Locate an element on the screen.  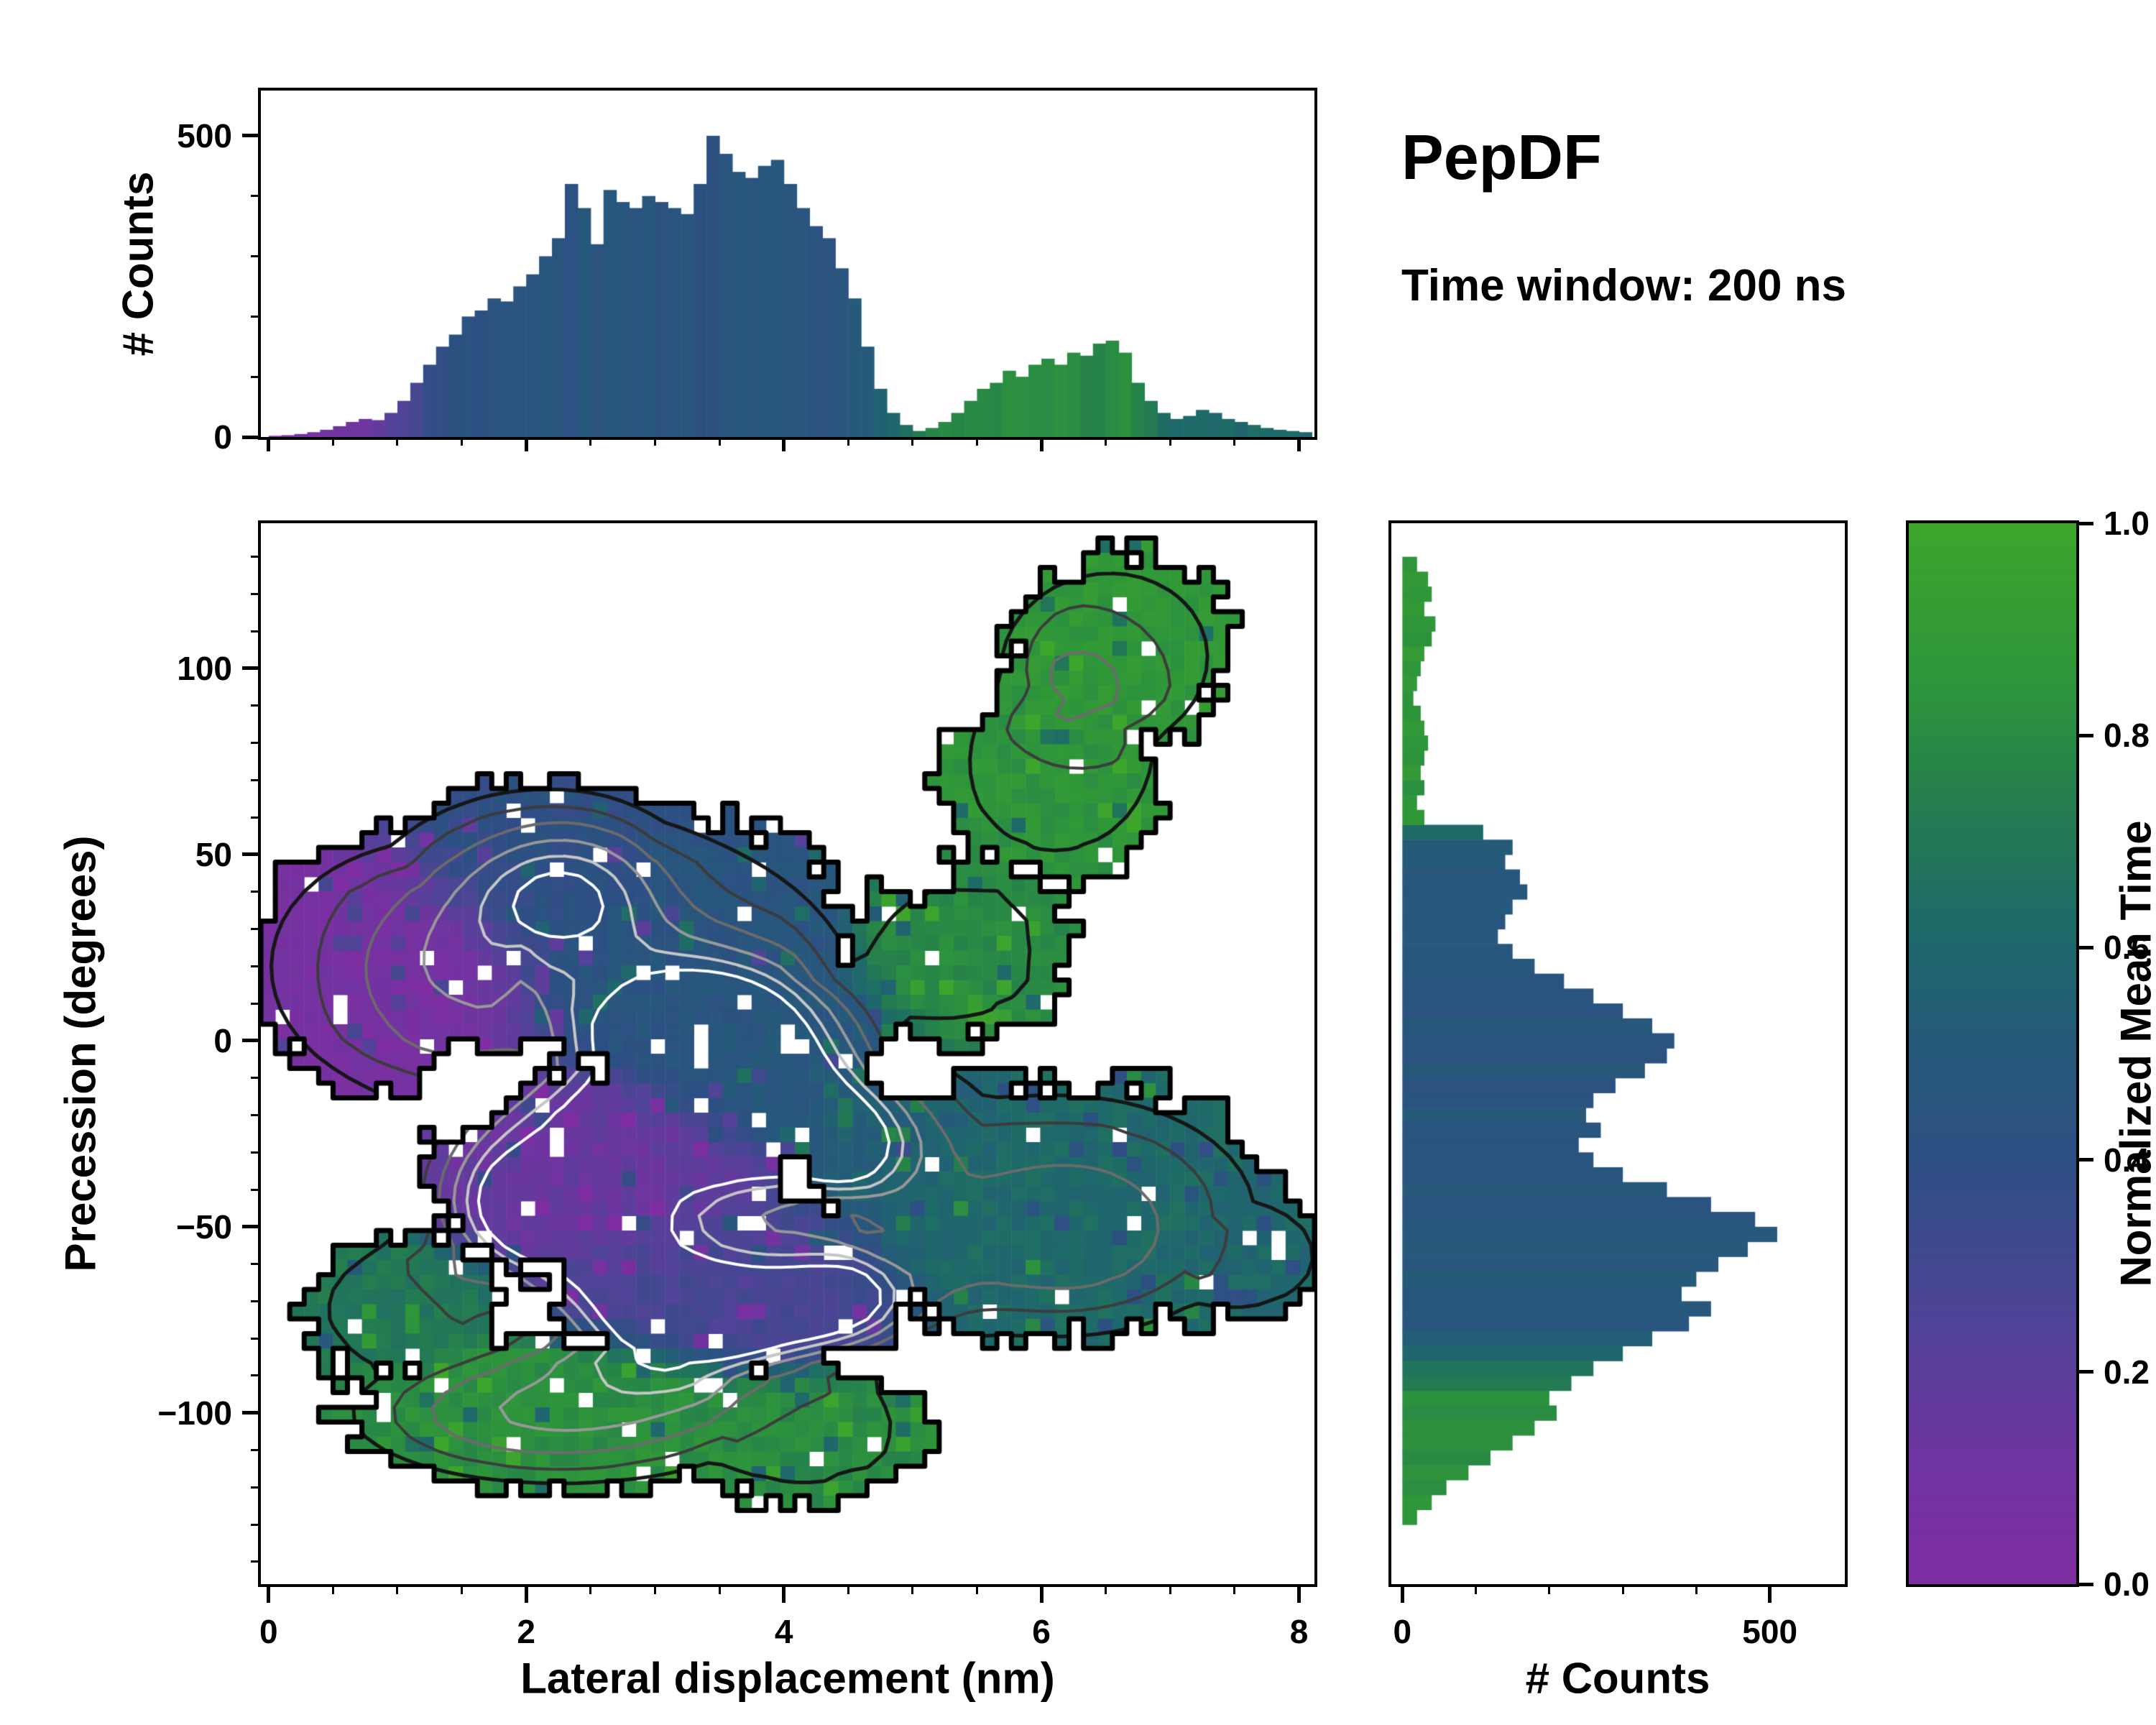
right-histogram-canvas is located at coordinates (1618, 1053).